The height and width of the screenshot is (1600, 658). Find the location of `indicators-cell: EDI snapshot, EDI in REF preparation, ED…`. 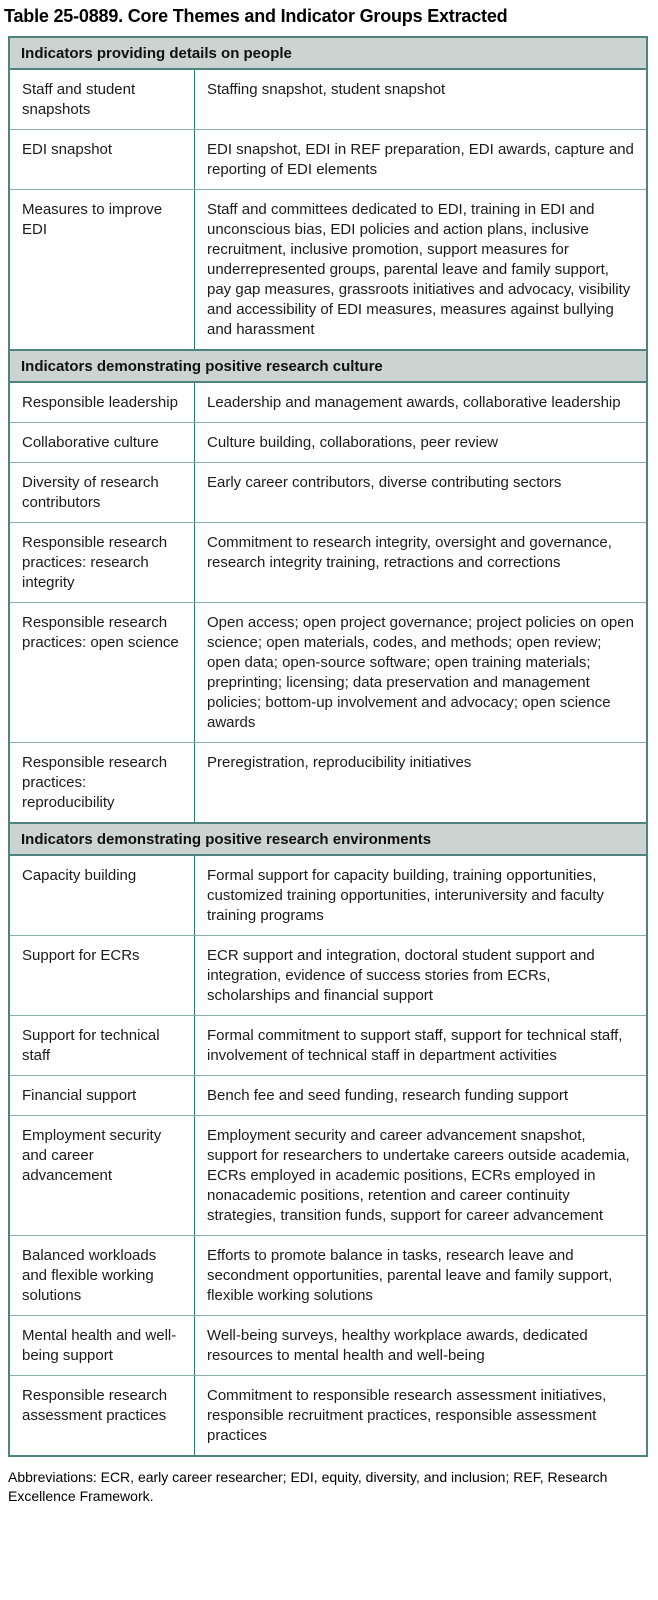

indicators-cell: EDI snapshot, EDI in REF preparation, ED… is located at coordinates (420, 159).